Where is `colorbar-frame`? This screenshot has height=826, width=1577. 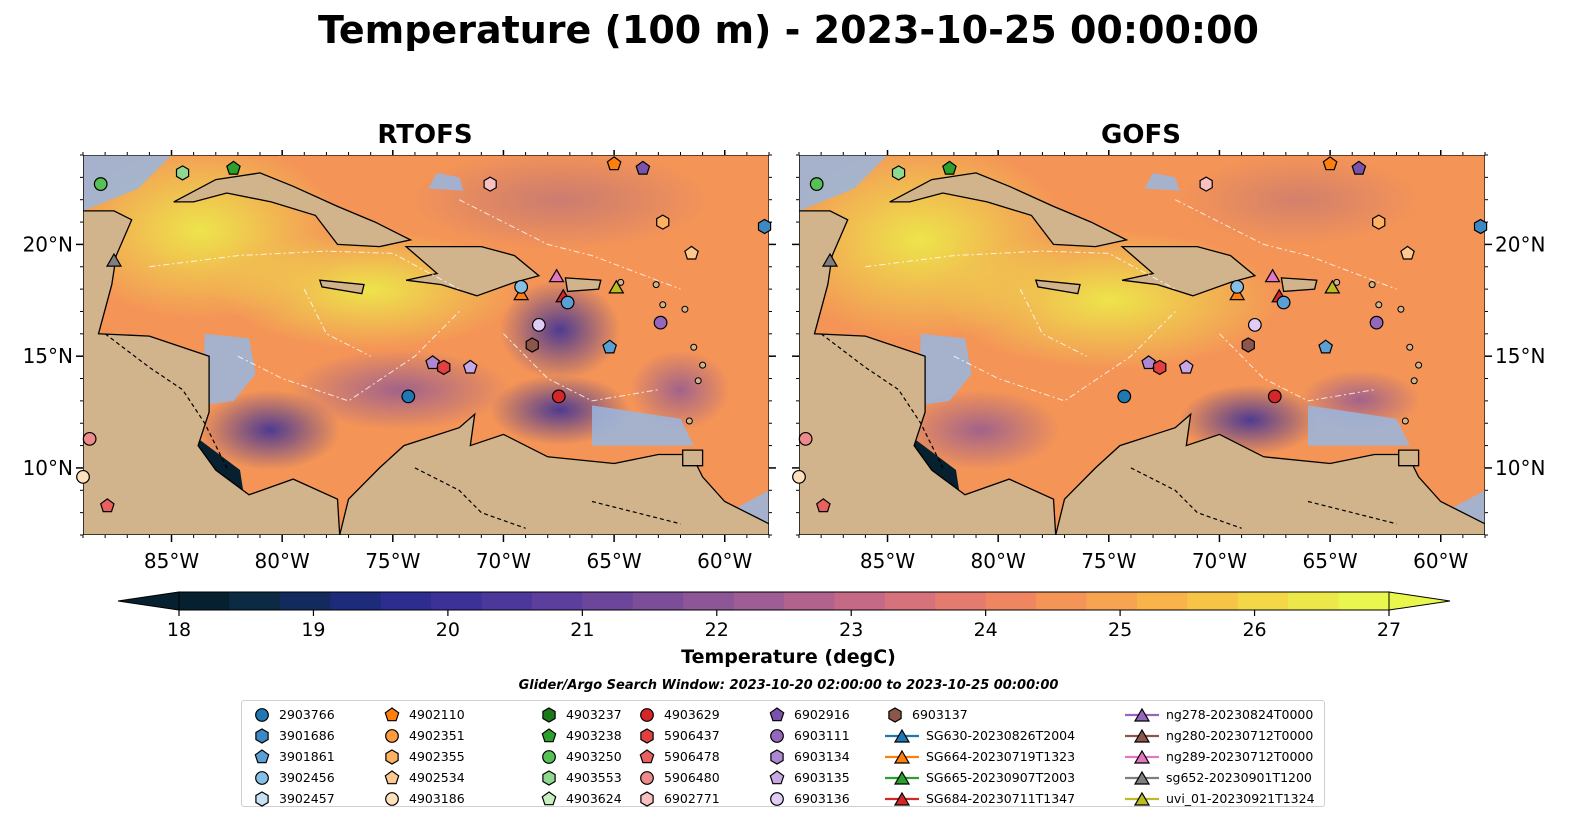 colorbar-frame is located at coordinates (784, 601).